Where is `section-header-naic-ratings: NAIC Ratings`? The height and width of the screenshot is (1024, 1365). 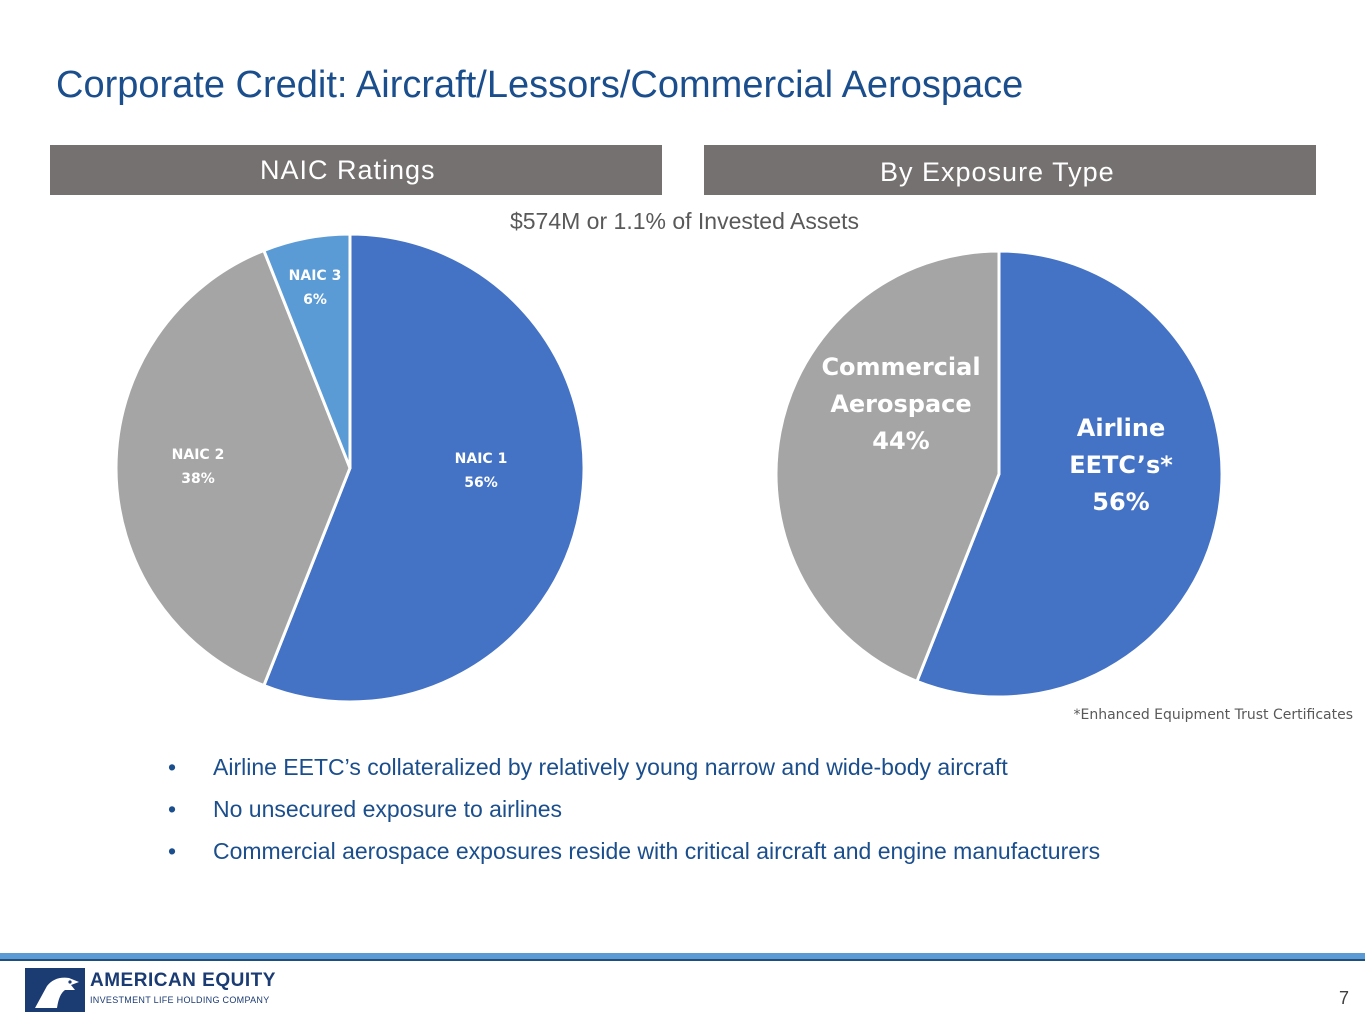
section-header-naic-ratings: NAIC Ratings is located at coordinates (356, 170).